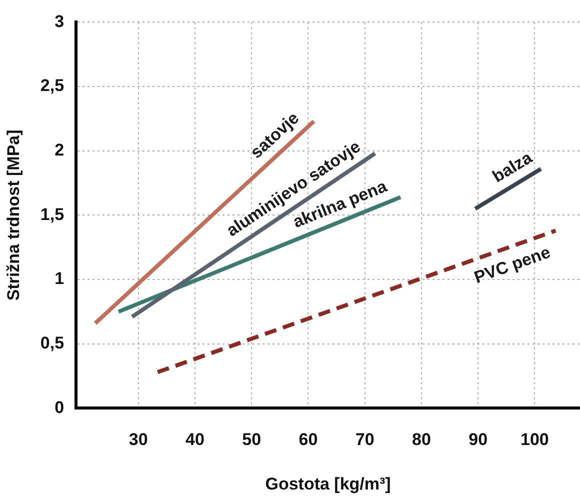 Image resolution: width=580 pixels, height=501 pixels. I want to click on y-tick-label: 1,5, so click(52, 214).